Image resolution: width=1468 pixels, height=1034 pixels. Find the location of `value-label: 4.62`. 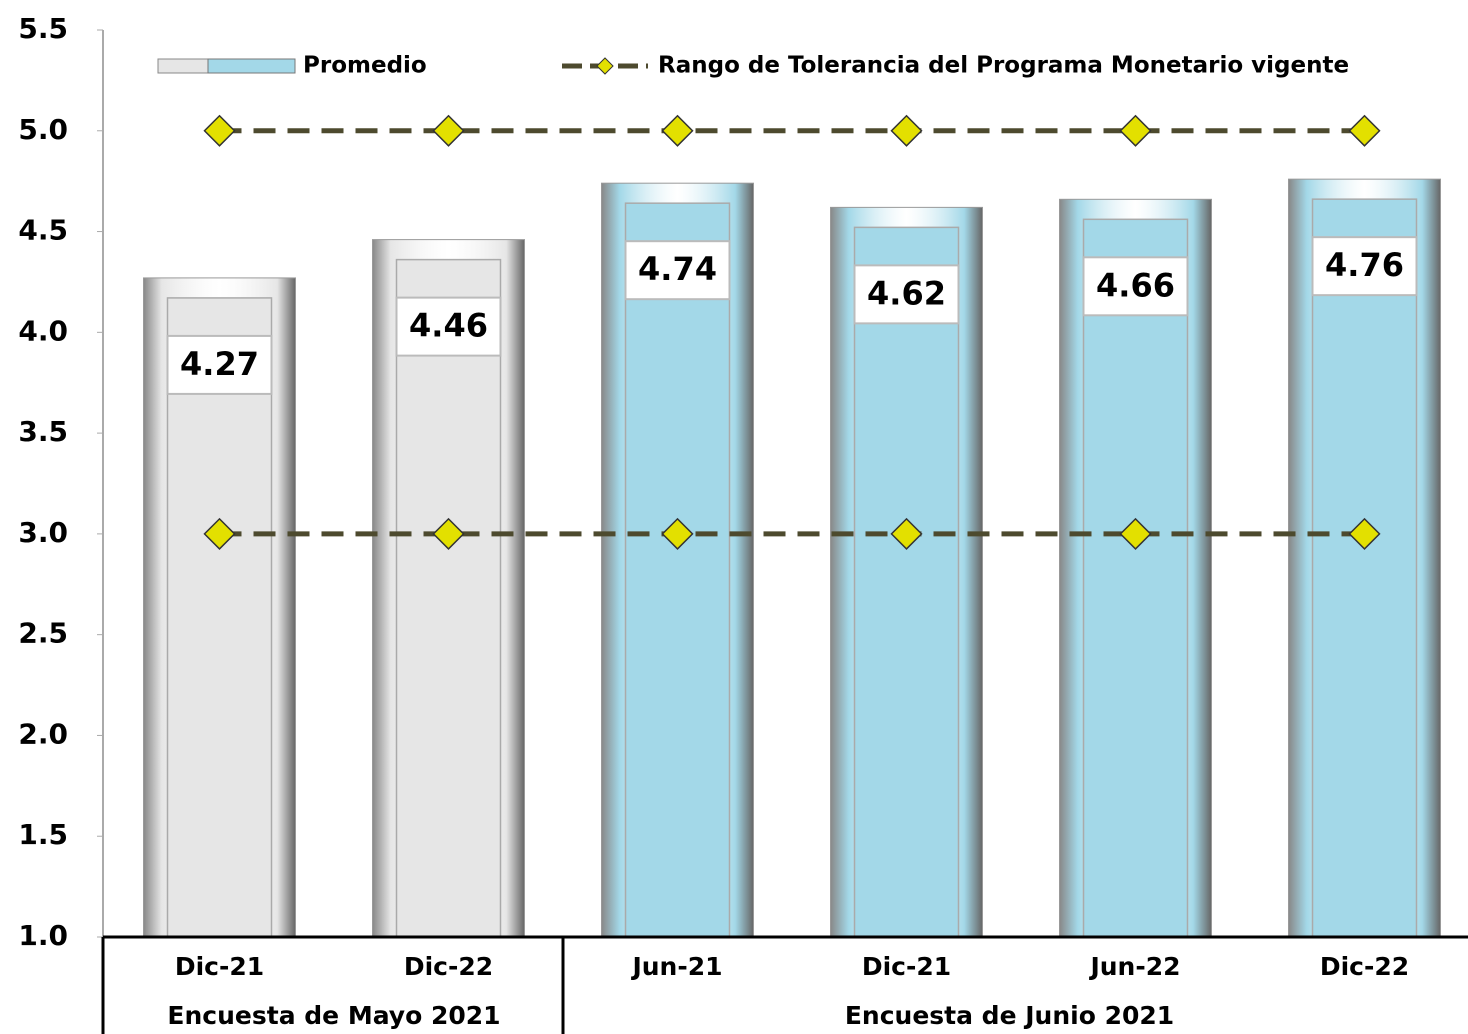

value-label: 4.62 is located at coordinates (906, 293).